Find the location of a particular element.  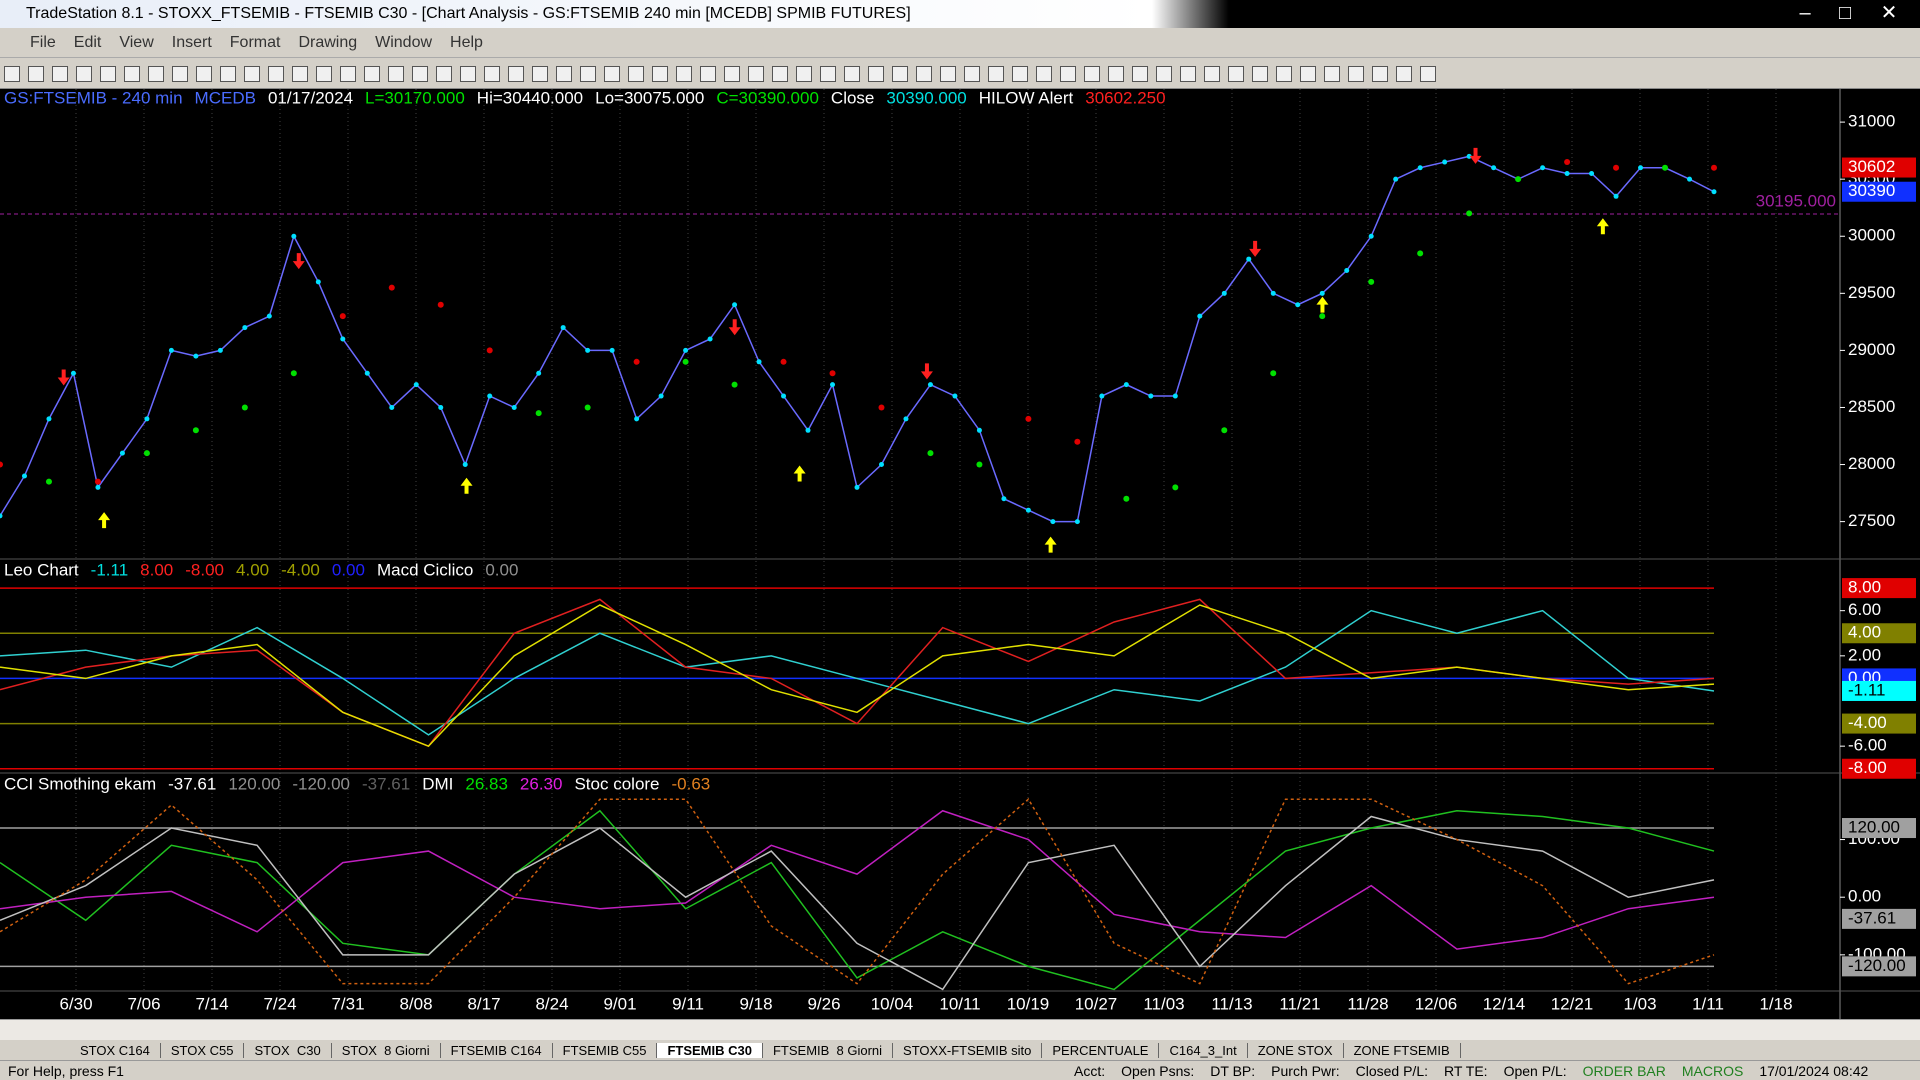

sheet-tab: FTSEMIB C55 is located at coordinates (605, 1050).